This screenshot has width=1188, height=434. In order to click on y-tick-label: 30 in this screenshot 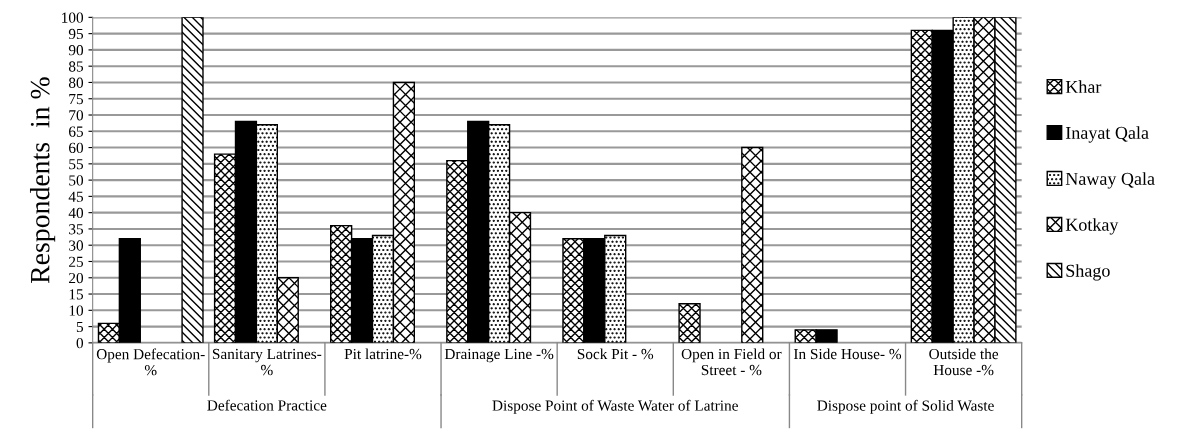, I will do `click(76, 245)`.